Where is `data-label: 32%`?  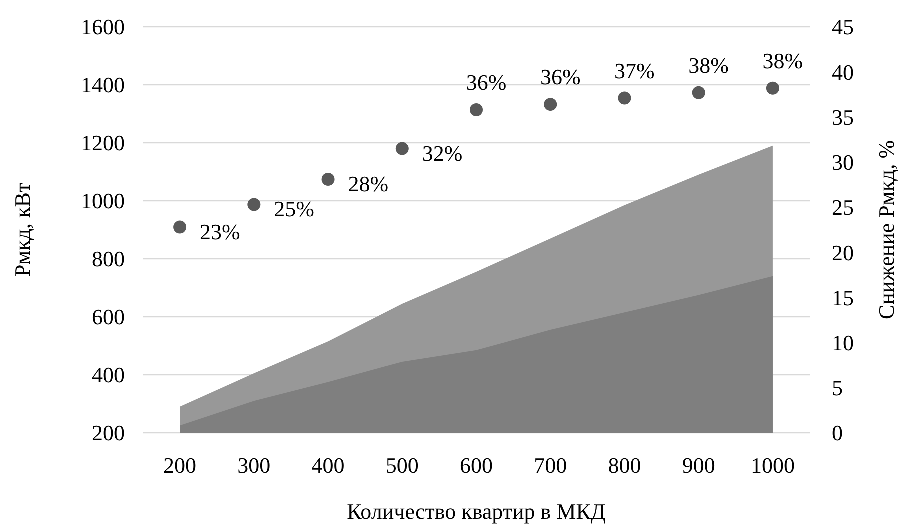 data-label: 32% is located at coordinates (442, 153).